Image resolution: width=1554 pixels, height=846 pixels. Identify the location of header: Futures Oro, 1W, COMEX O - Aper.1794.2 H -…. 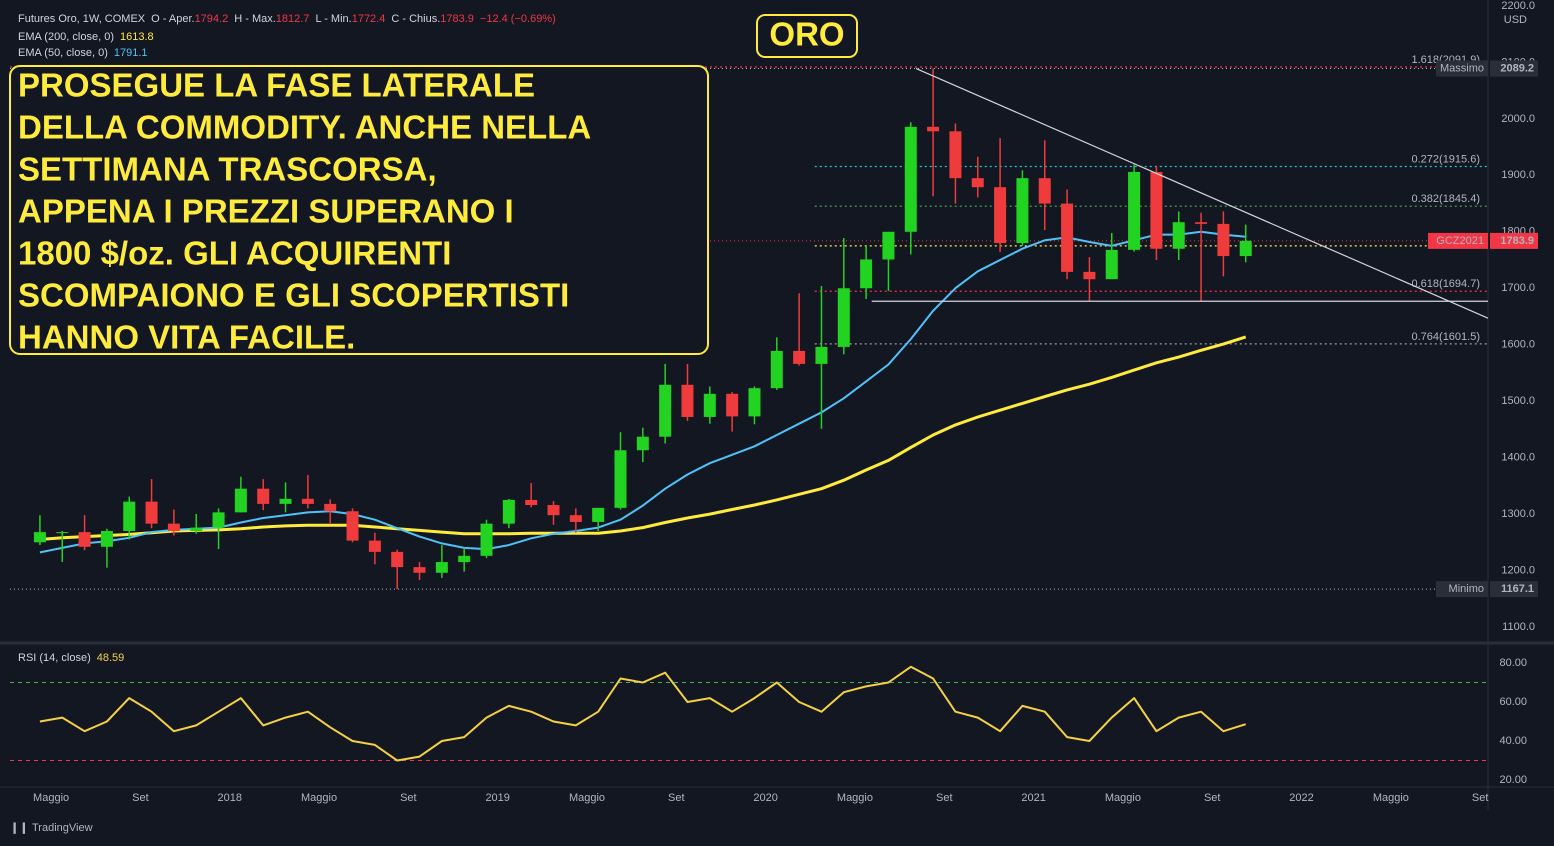
(287, 19).